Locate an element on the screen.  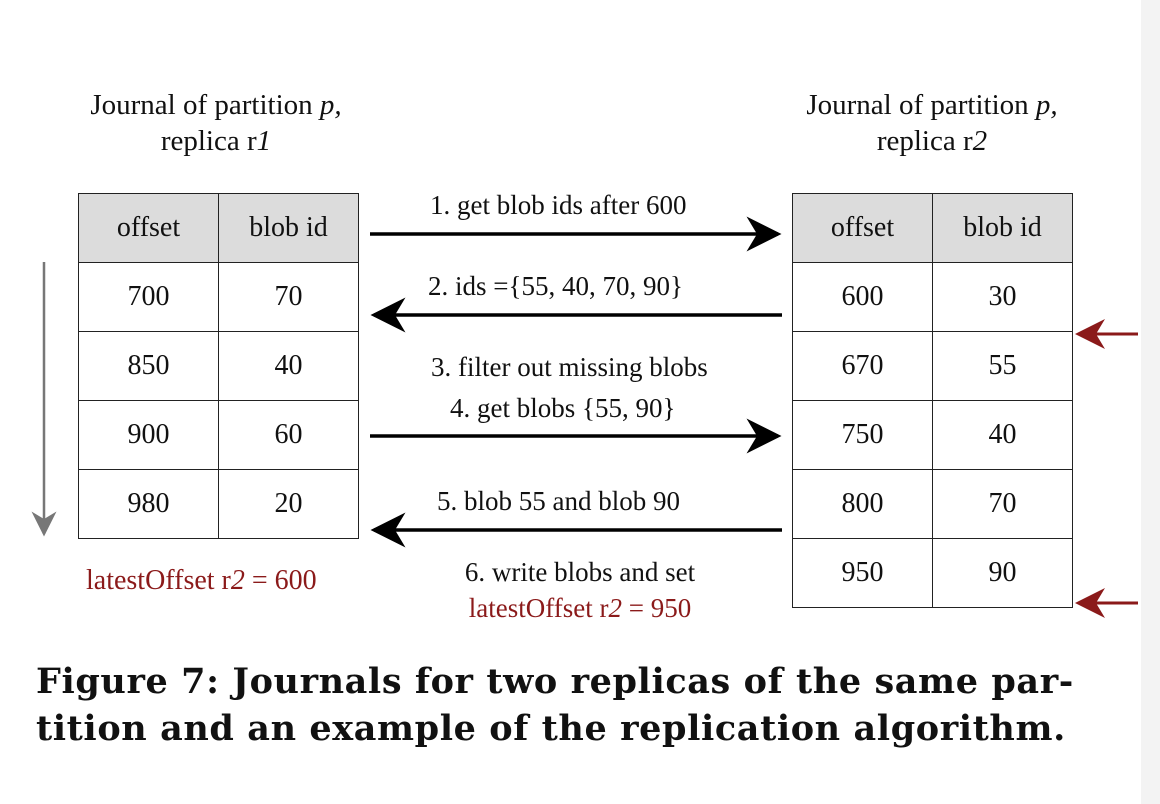
blob-id-cell: 60 is located at coordinates (288, 435).